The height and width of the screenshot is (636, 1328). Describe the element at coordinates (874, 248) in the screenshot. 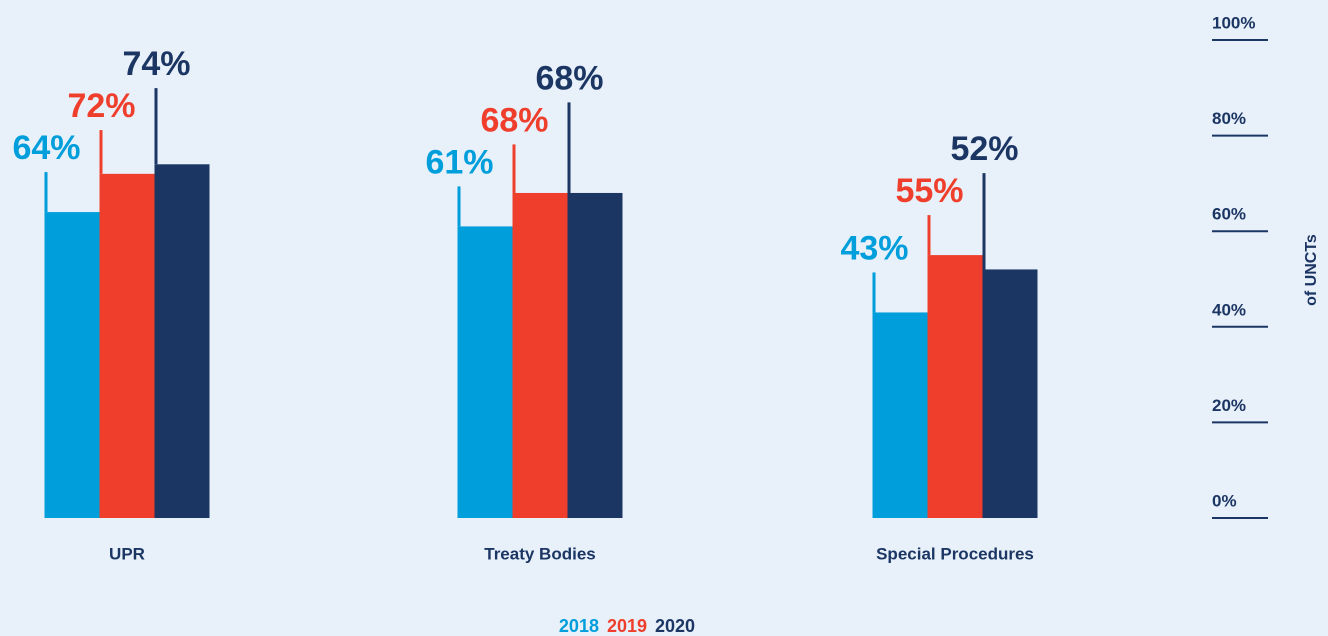

I see `value-label: 43%` at that location.